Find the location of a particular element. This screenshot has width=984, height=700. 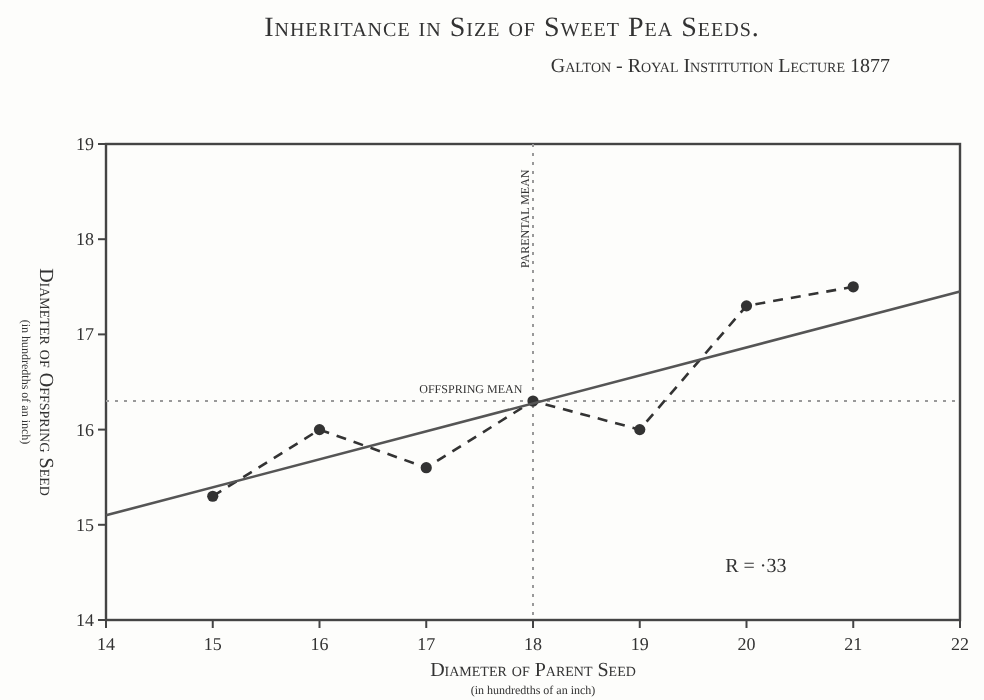

y-tick-label: 17 is located at coordinates (85, 334).